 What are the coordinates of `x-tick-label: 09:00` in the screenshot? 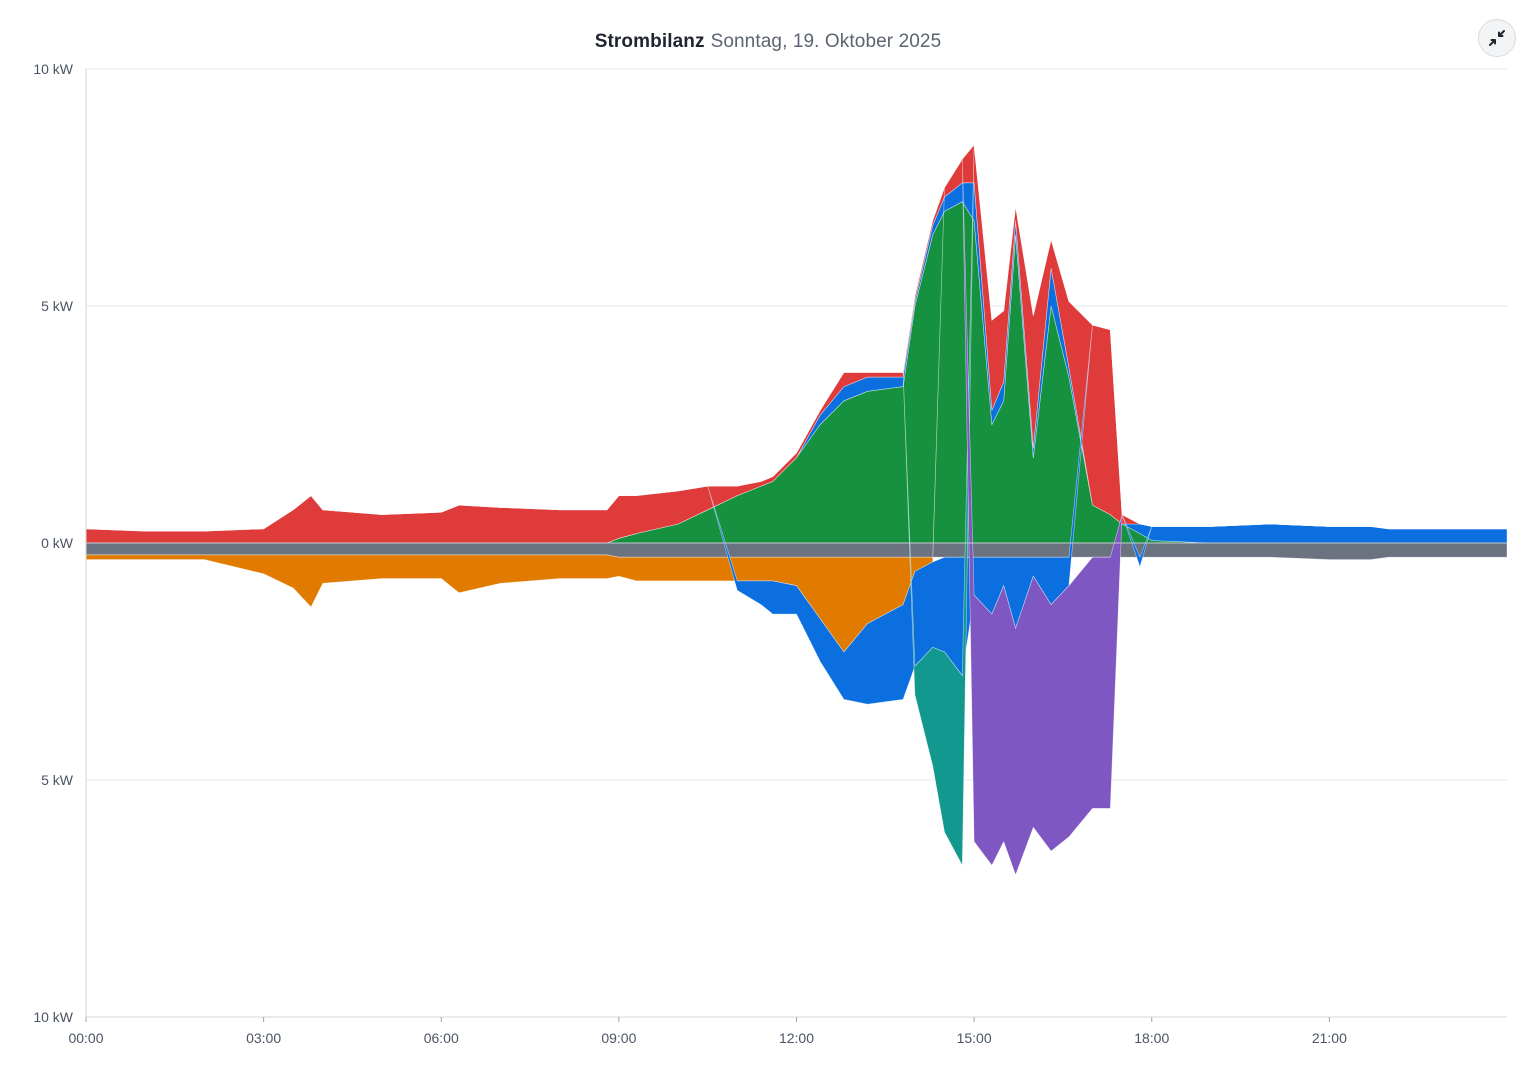 It's located at (618, 1038).